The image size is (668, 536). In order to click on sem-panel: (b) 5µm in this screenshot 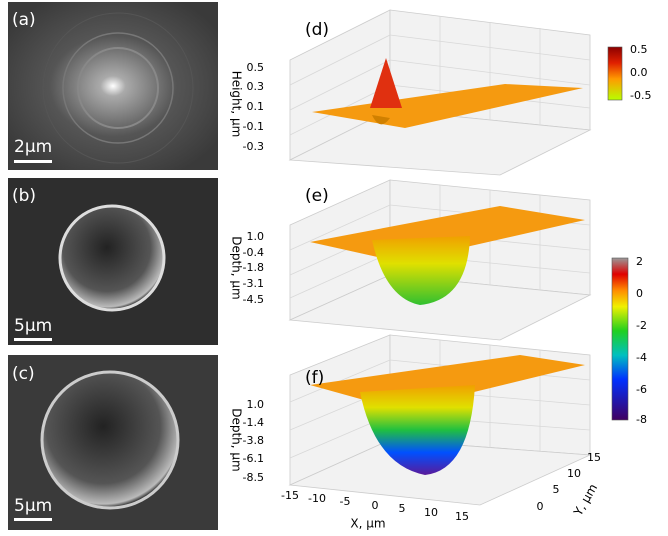, I will do `click(113, 261)`.